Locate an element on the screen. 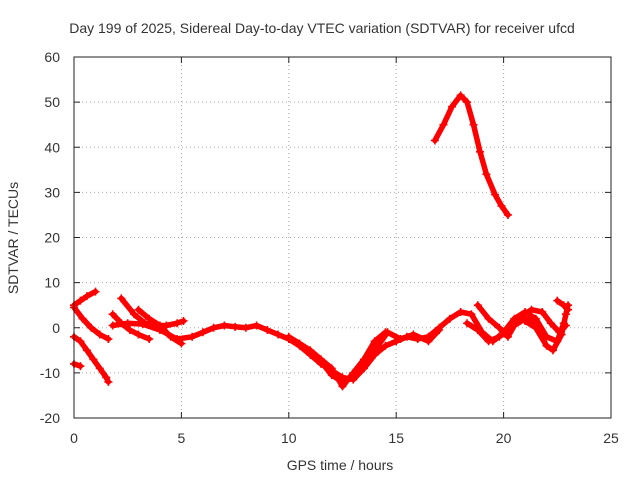 The height and width of the screenshot is (480, 640). x-axis-label: GPS time / hours is located at coordinates (340, 465).